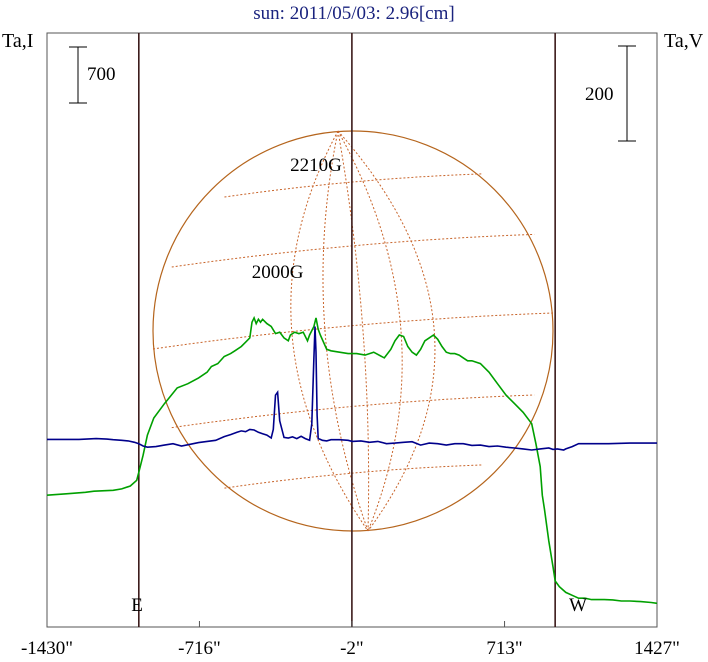 This screenshot has width=708, height=662. Describe the element at coordinates (47, 648) in the screenshot. I see `x-tick-label: -1430"` at that location.